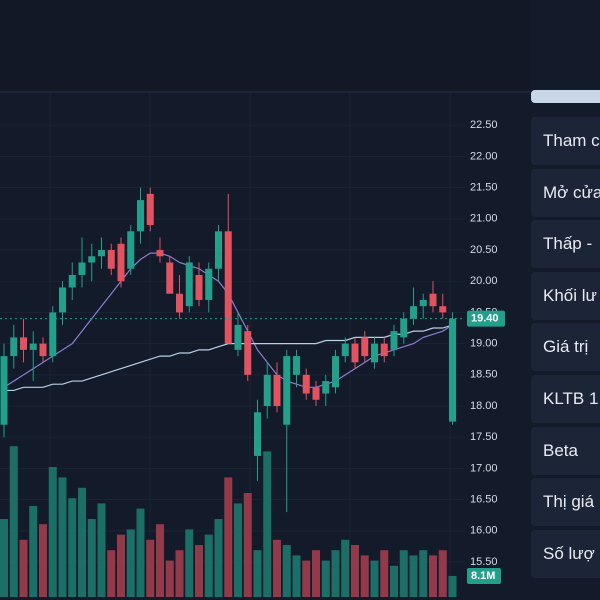  I want to click on y-tick-label: 15.50, so click(484, 562).